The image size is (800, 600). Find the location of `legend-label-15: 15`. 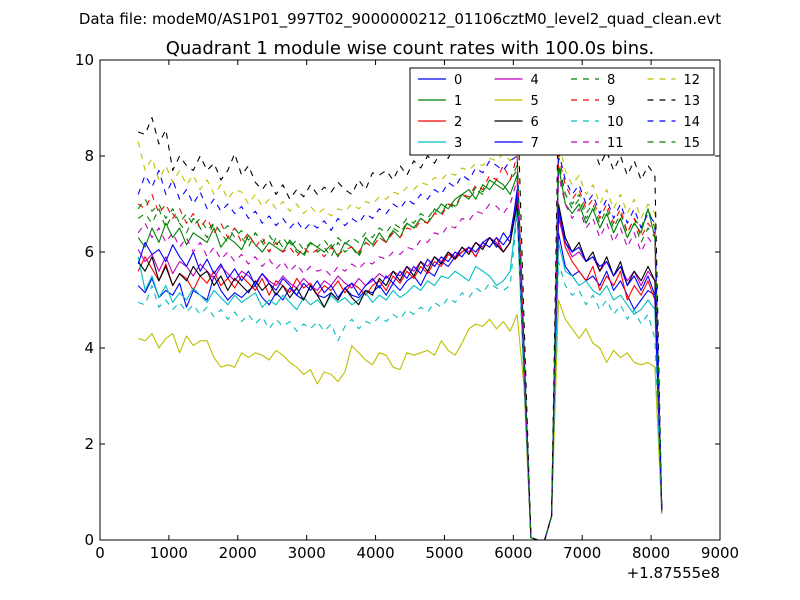

legend-label-15: 15 is located at coordinates (692, 143).